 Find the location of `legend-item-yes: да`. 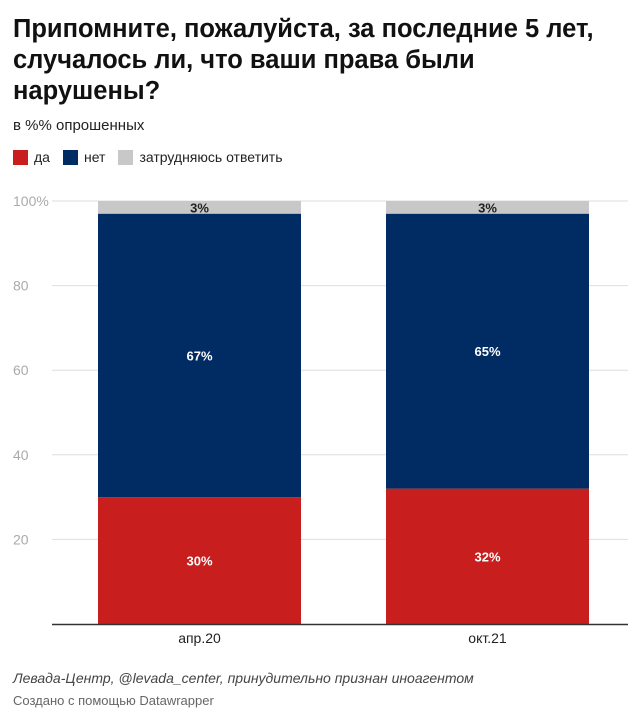

legend-item-yes: да is located at coordinates (31, 157).